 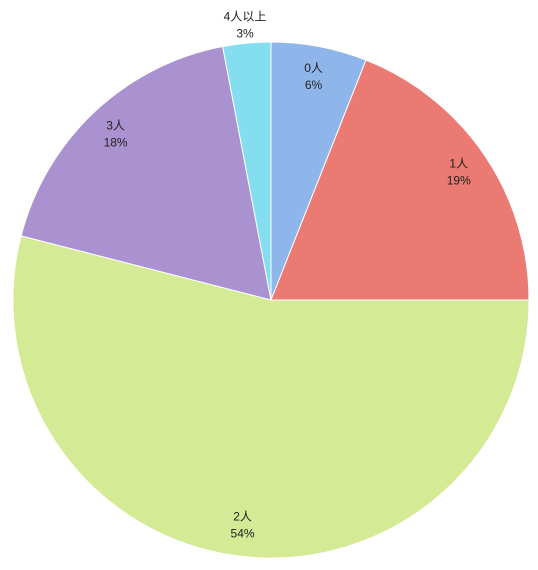 What do you see at coordinates (313, 68) in the screenshot?
I see `slice-label: 0人` at bounding box center [313, 68].